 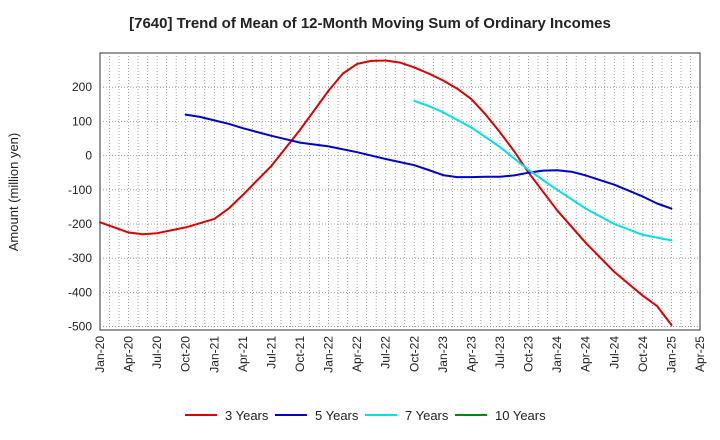 What do you see at coordinates (500, 352) in the screenshot?
I see `x-tick-label: Jul-23` at bounding box center [500, 352].